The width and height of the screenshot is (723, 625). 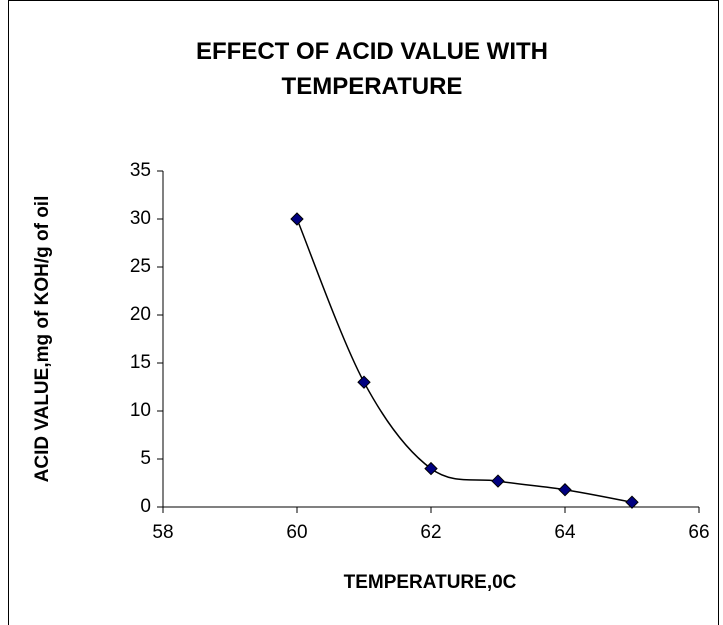 What do you see at coordinates (140, 266) in the screenshot?
I see `y-tick-label: 25` at bounding box center [140, 266].